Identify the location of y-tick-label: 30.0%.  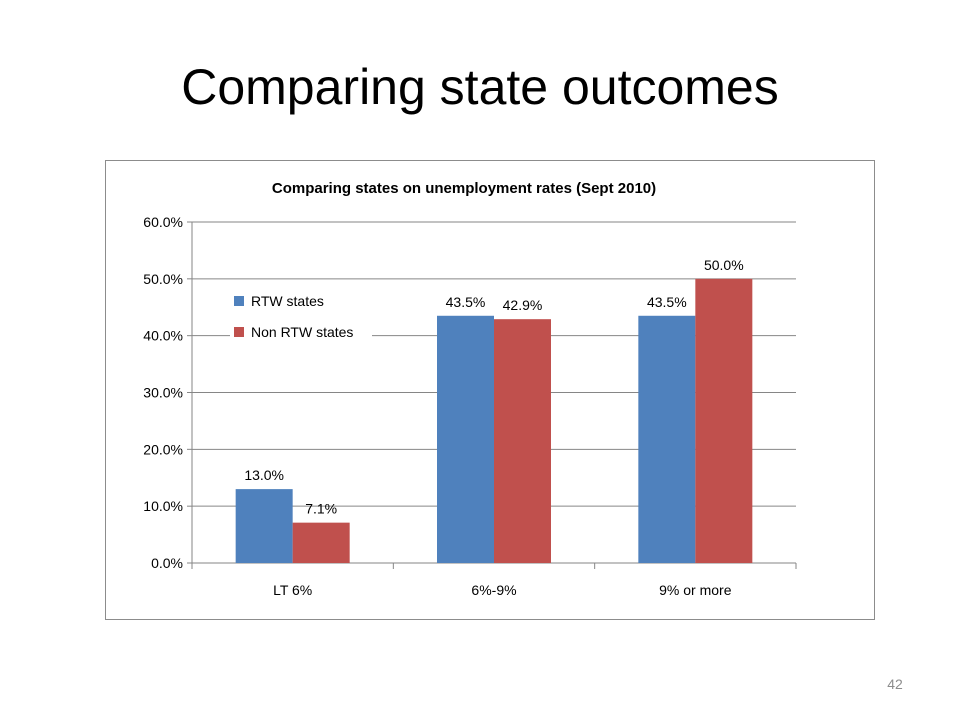
(163, 393).